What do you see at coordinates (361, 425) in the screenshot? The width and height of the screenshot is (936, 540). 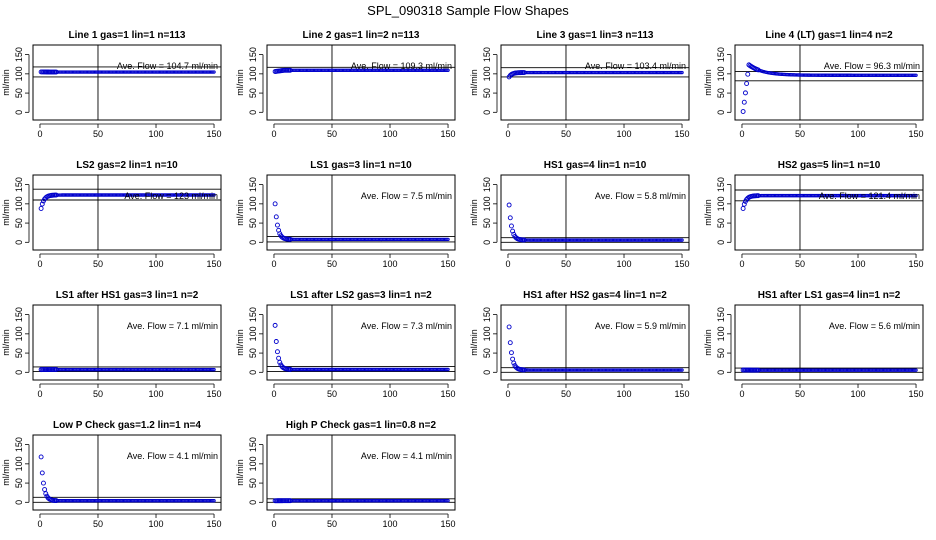 I see `panel-title: High P Check gas=1 lin=0.8 n=2` at bounding box center [361, 425].